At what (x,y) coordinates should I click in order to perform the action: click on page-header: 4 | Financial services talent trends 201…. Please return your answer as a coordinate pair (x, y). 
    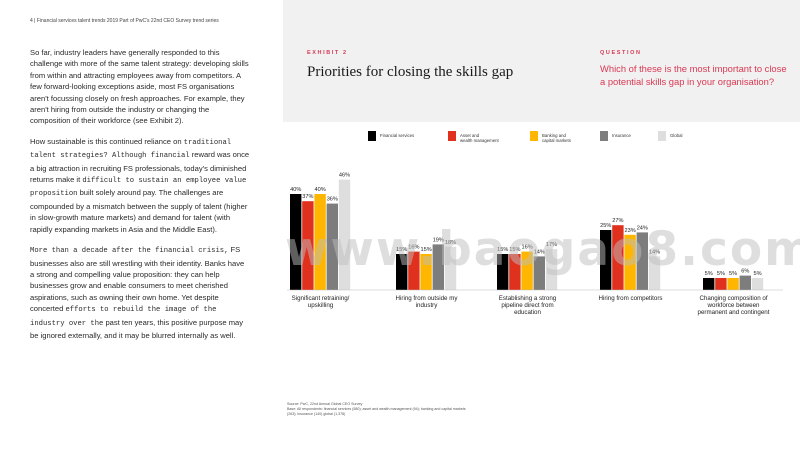
    Looking at the image, I should click on (124, 21).